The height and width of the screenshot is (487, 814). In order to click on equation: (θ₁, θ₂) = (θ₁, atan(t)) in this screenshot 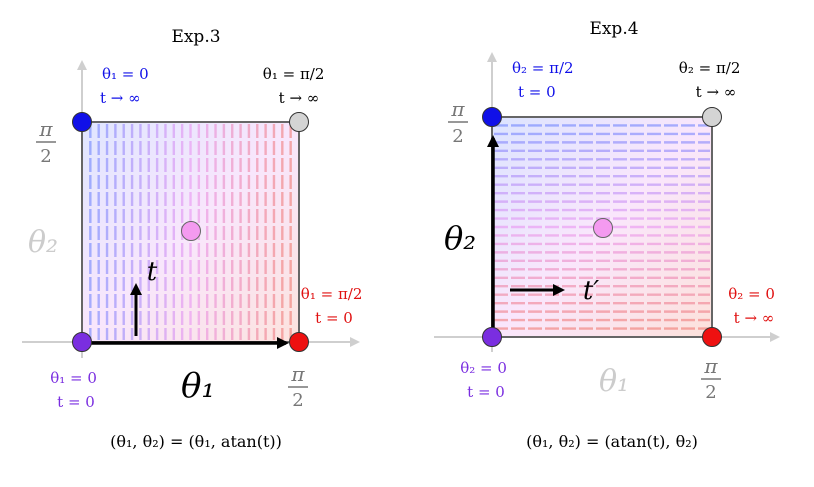, I will do `click(196, 441)`.